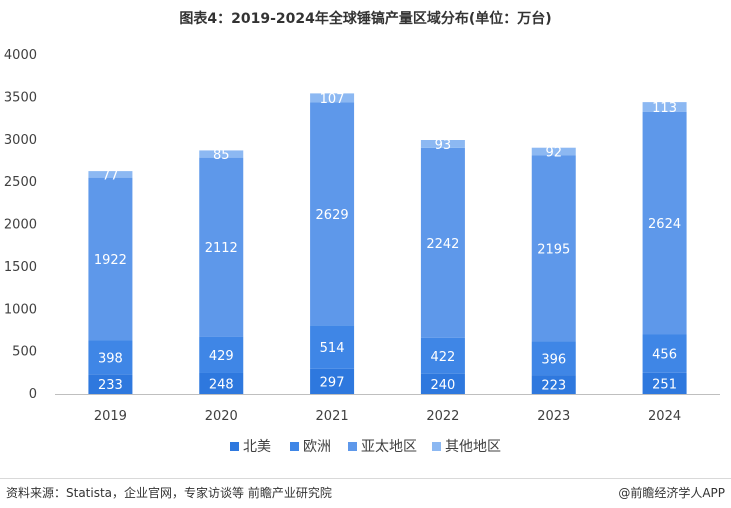 Image resolution: width=731 pixels, height=508 pixels. I want to click on data-label: 1922, so click(110, 260).